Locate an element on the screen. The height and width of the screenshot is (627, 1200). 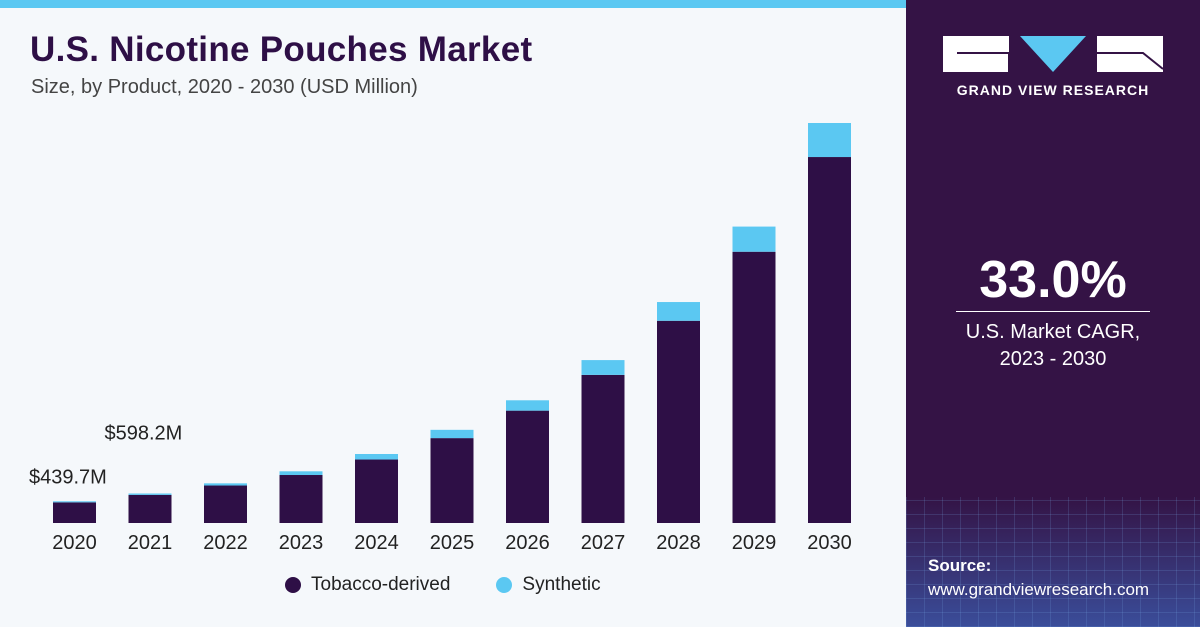
bar-synthetic-2029 is located at coordinates (754, 239).